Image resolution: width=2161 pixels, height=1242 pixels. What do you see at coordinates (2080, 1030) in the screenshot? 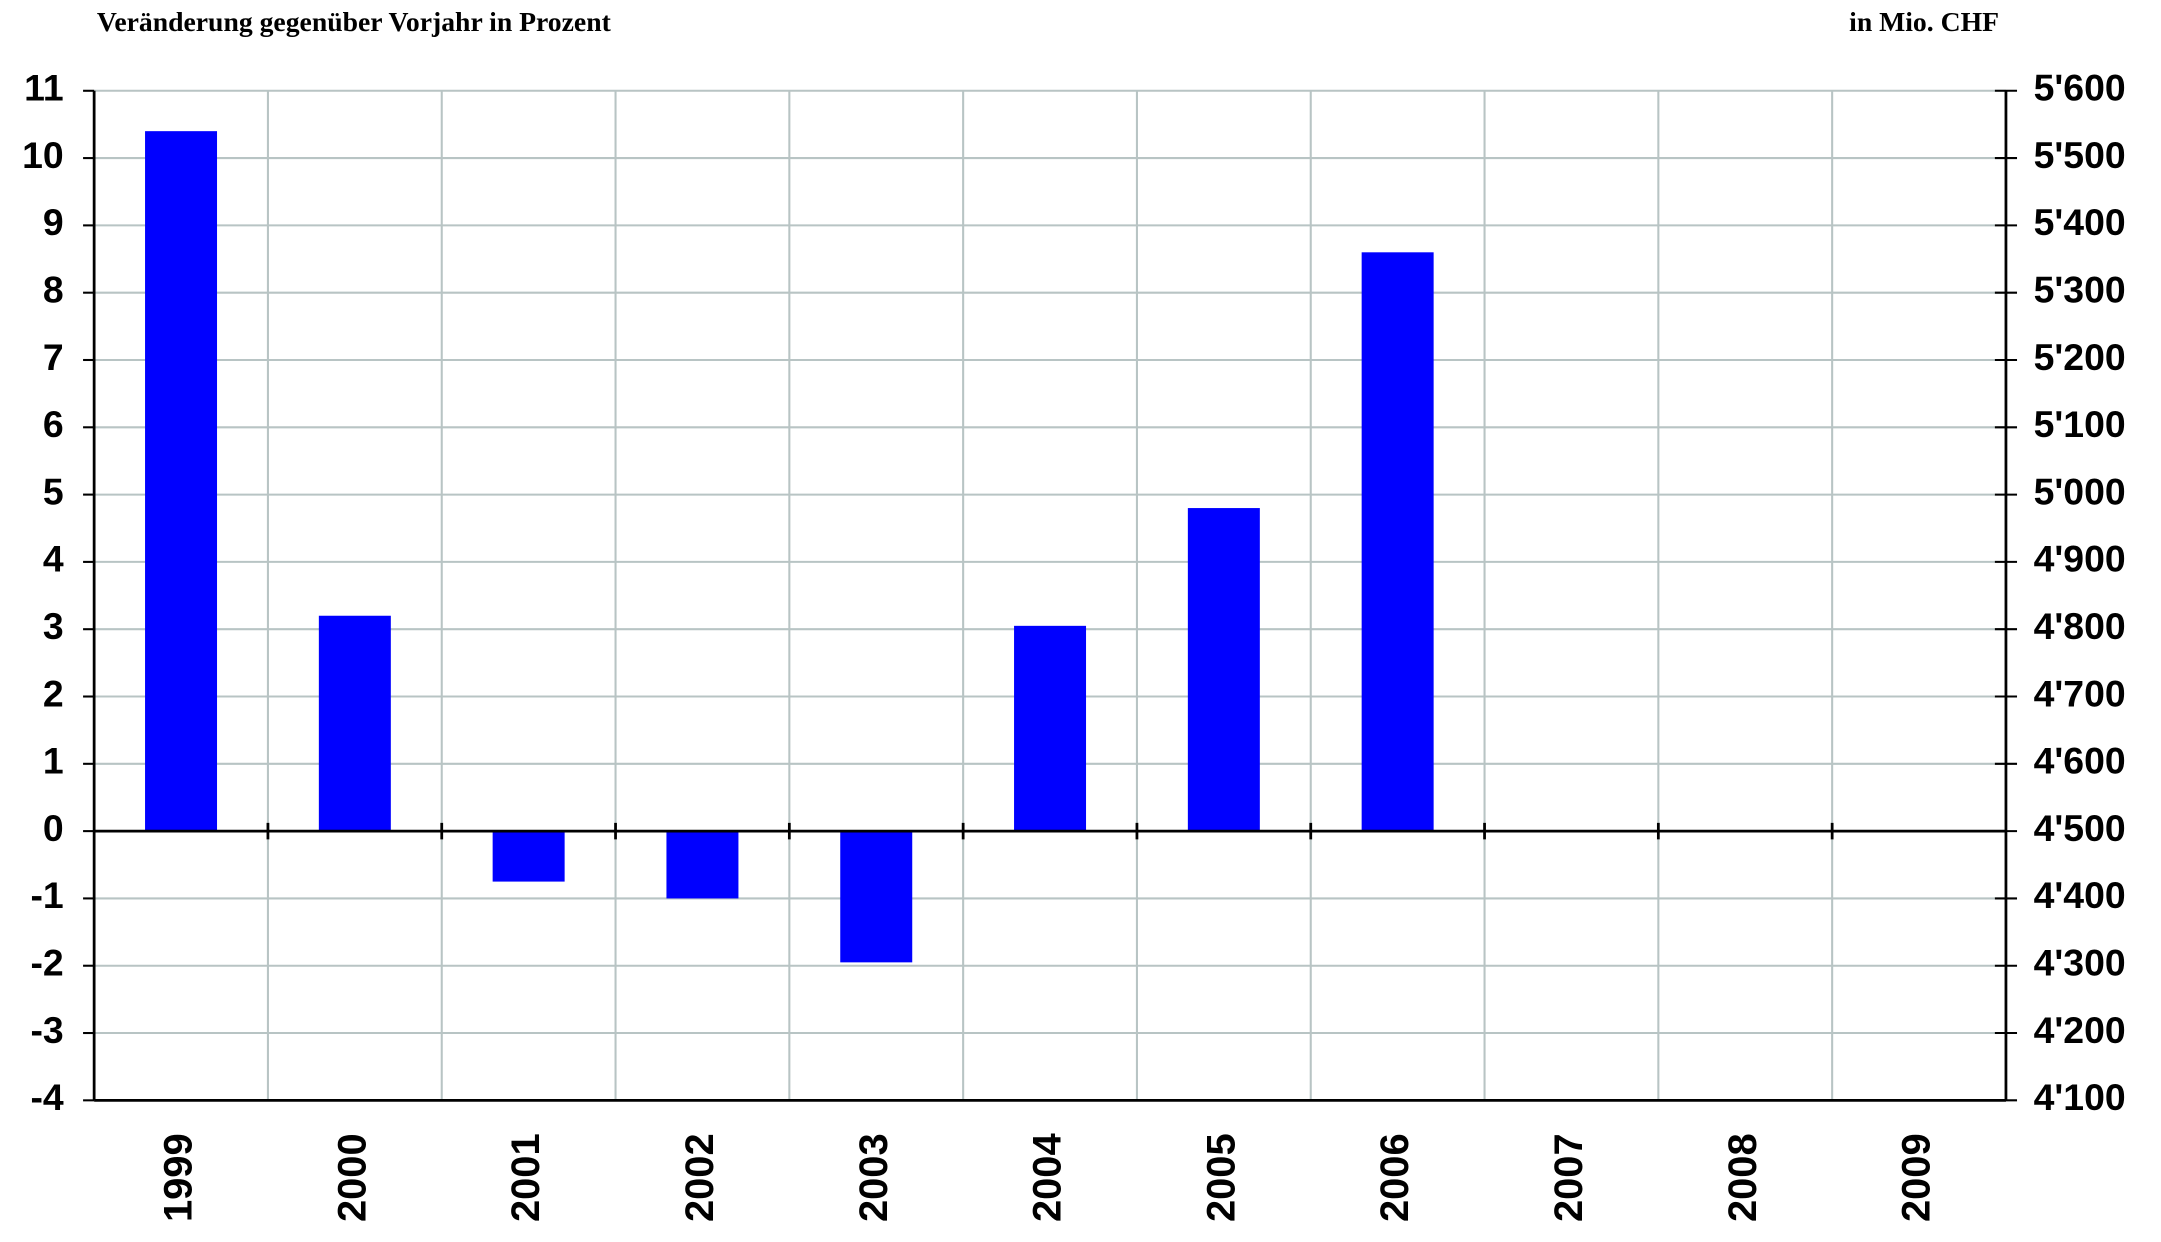
I see `y2-tick-label: 4'200` at bounding box center [2080, 1030].